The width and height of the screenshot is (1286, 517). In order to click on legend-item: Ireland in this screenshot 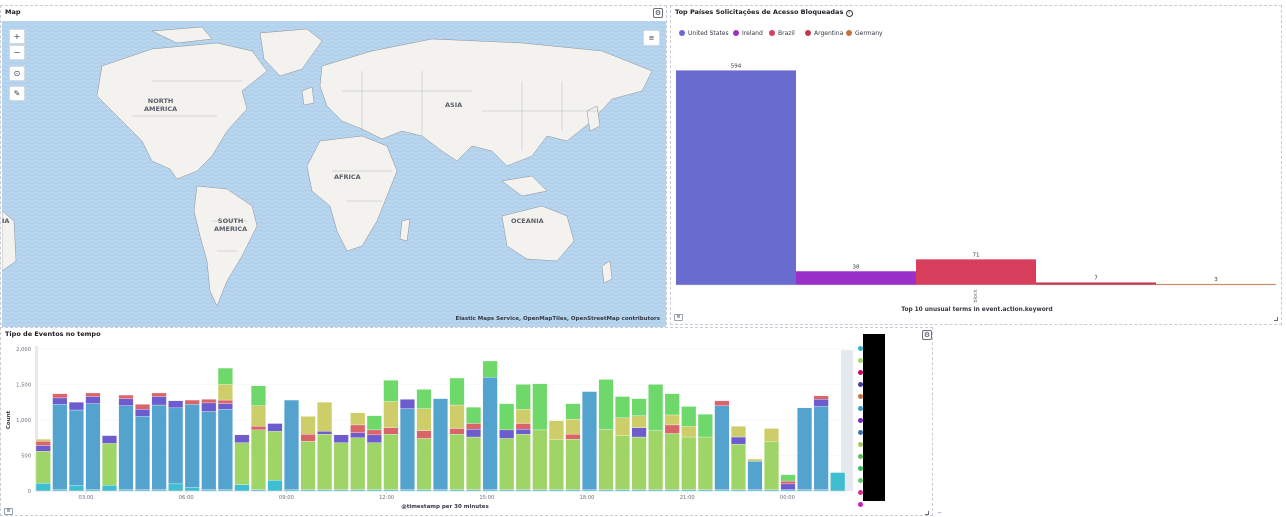, I will do `click(748, 33)`.